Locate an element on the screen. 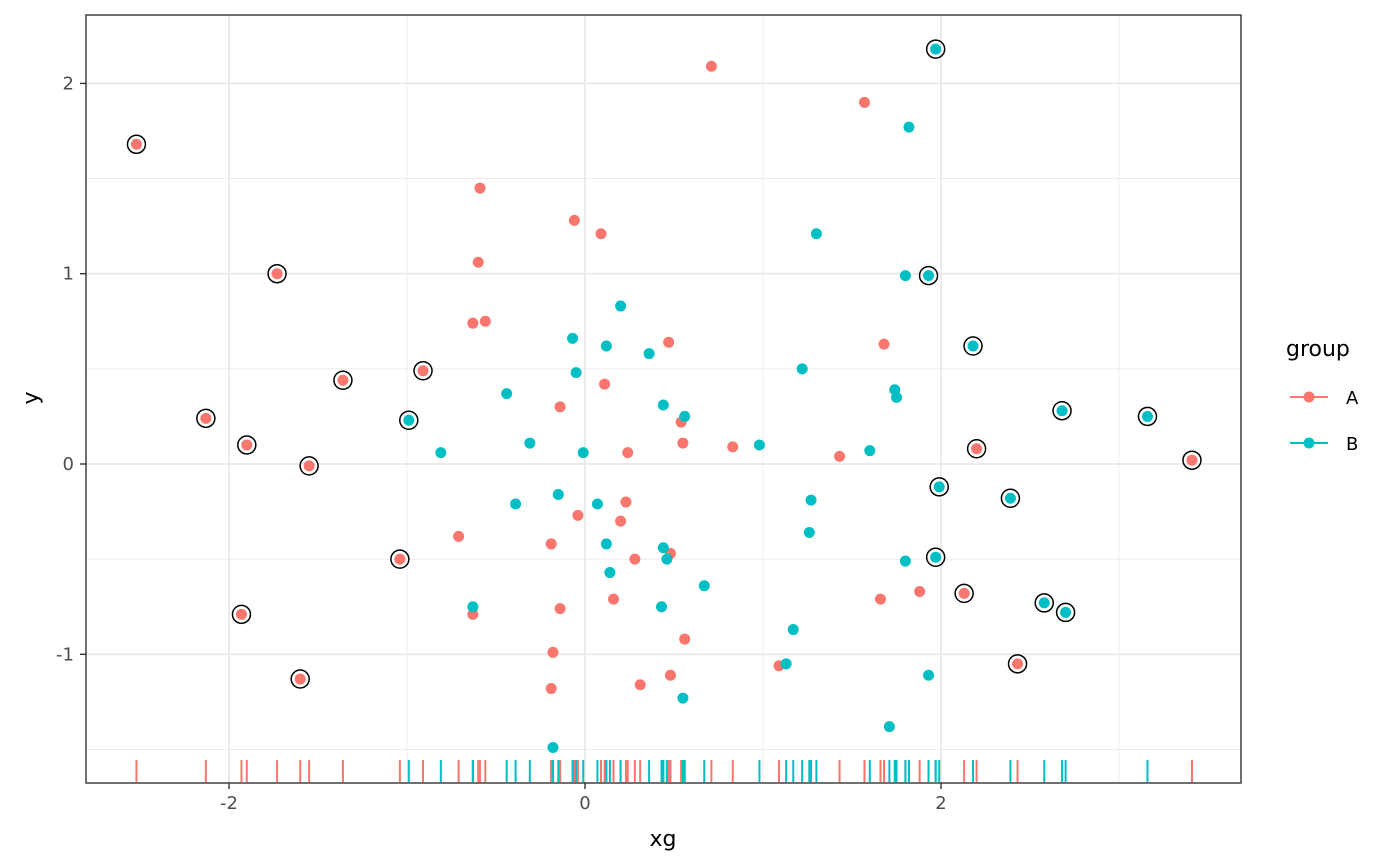 The height and width of the screenshot is (866, 1400). y-tick-label: 2 is located at coordinates (68, 83).